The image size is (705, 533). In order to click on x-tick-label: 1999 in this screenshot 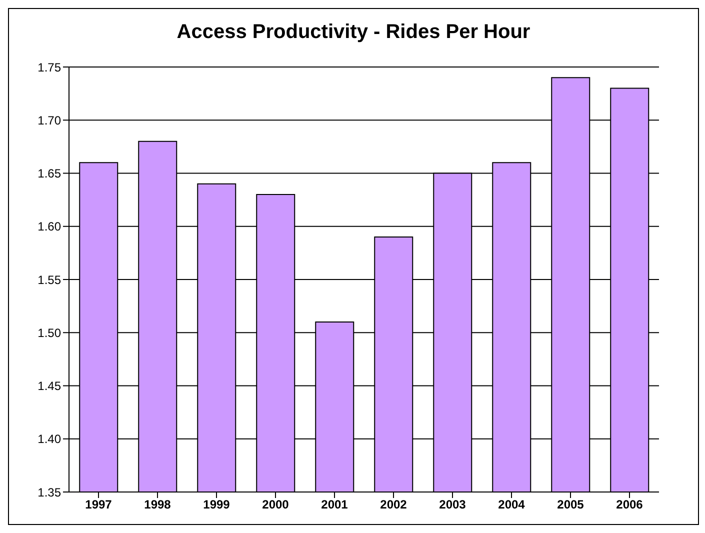, I will do `click(216, 505)`.